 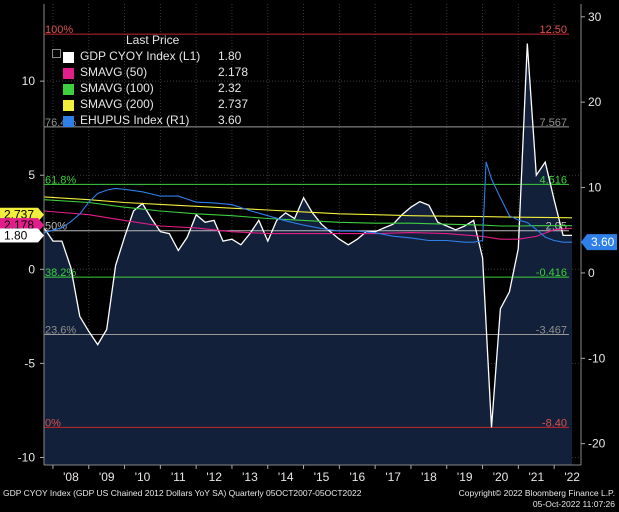 What do you see at coordinates (553, 180) in the screenshot?
I see `fib-level-value: 4.516` at bounding box center [553, 180].